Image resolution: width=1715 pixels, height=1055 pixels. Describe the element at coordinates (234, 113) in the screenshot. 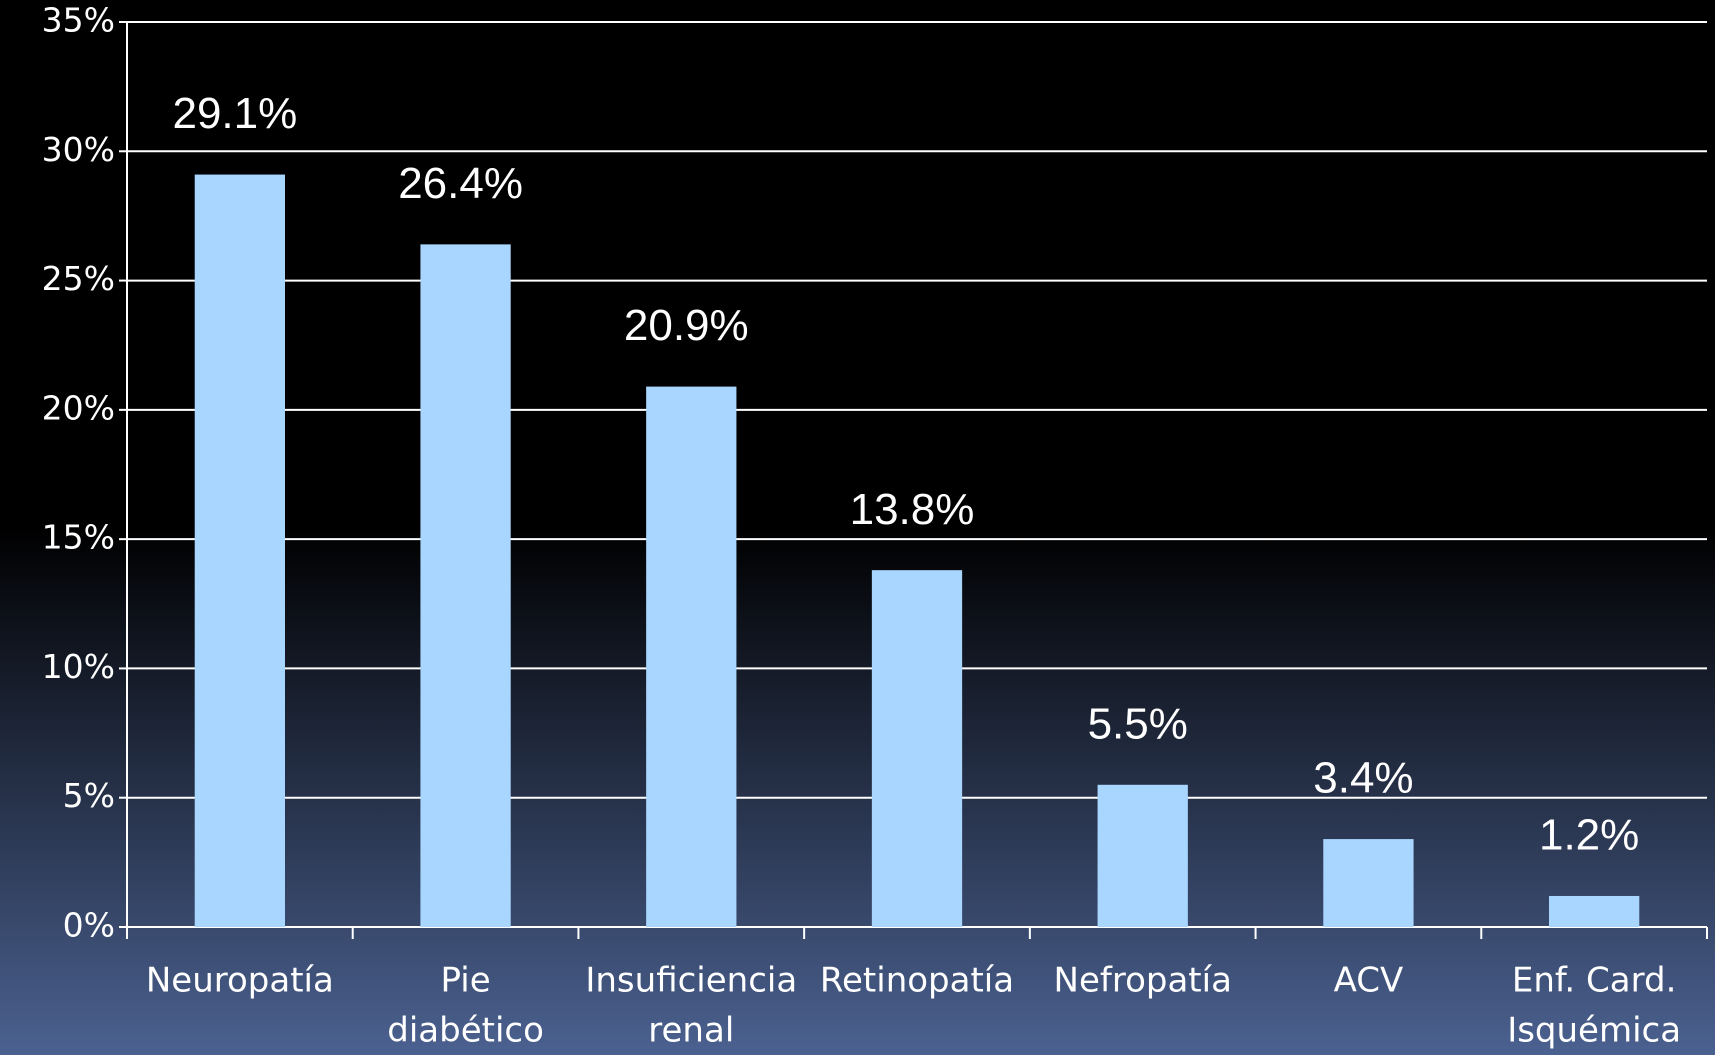

I see `value-label: 29.1%` at that location.